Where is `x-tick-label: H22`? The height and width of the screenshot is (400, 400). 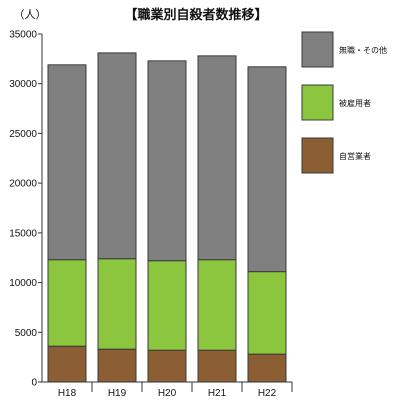
x-tick-label: H22 is located at coordinates (267, 393).